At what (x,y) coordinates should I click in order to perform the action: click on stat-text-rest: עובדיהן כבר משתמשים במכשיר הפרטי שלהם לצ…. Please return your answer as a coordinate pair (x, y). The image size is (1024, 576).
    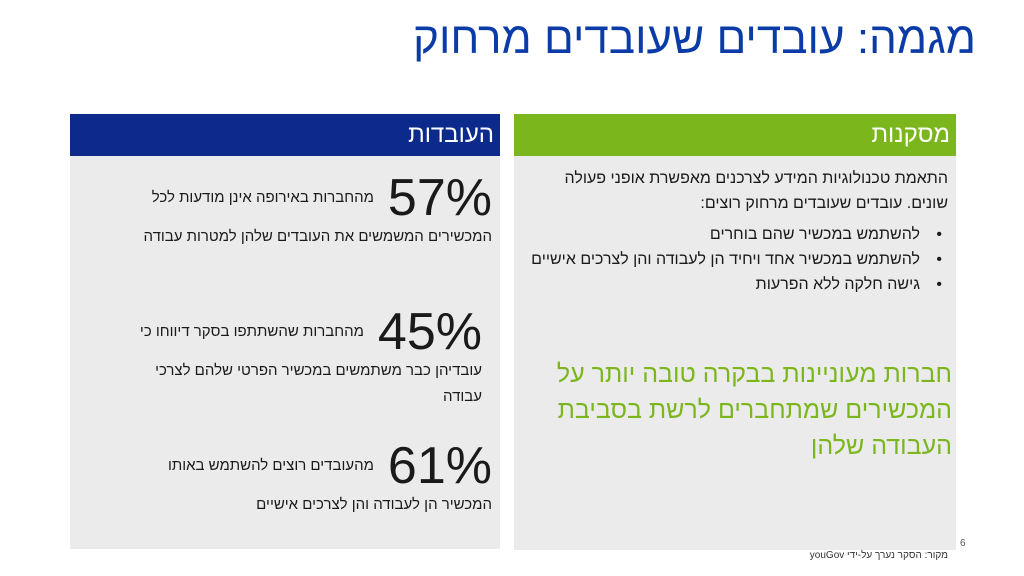
    Looking at the image, I should click on (318, 383).